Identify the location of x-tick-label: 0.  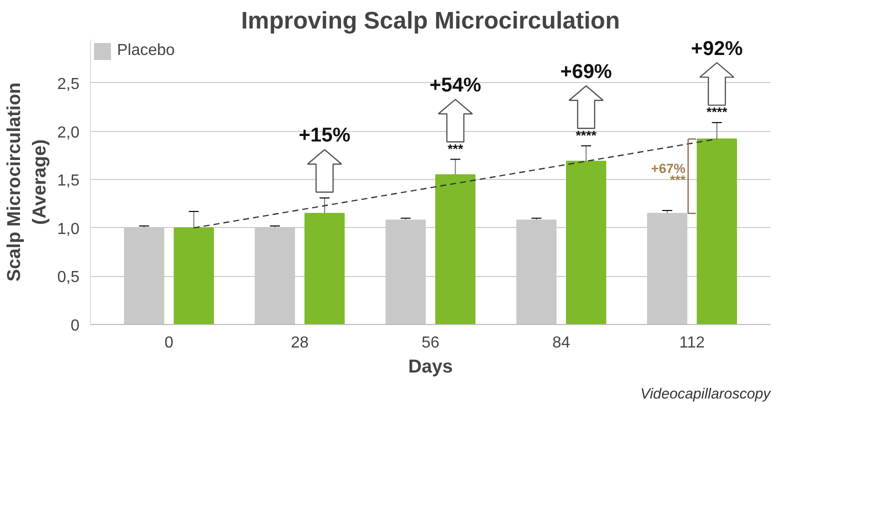
(169, 343).